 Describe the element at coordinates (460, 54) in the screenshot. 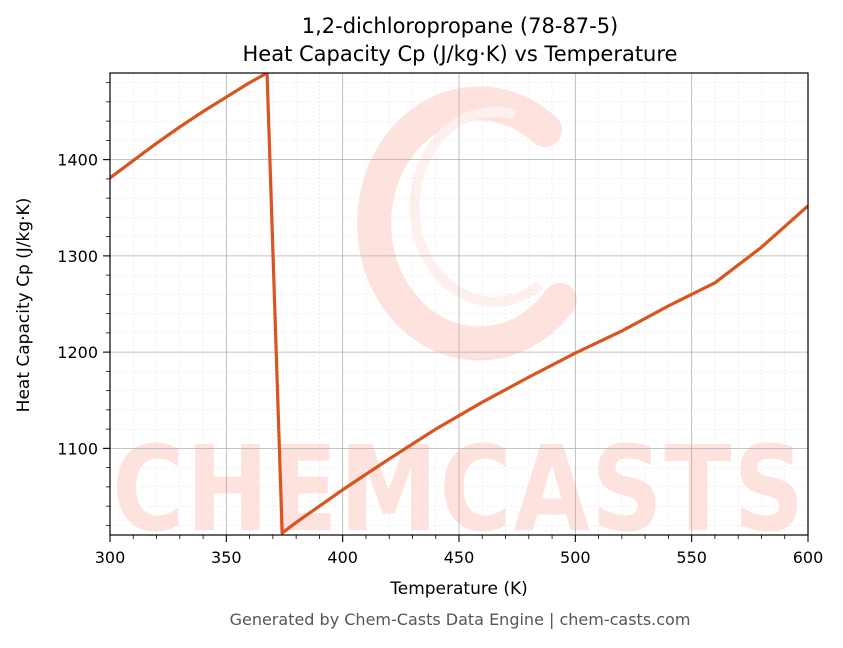

I see `chart-subtitle: Heat Capacity Cp (J/kg·K) vs Temperature` at that location.